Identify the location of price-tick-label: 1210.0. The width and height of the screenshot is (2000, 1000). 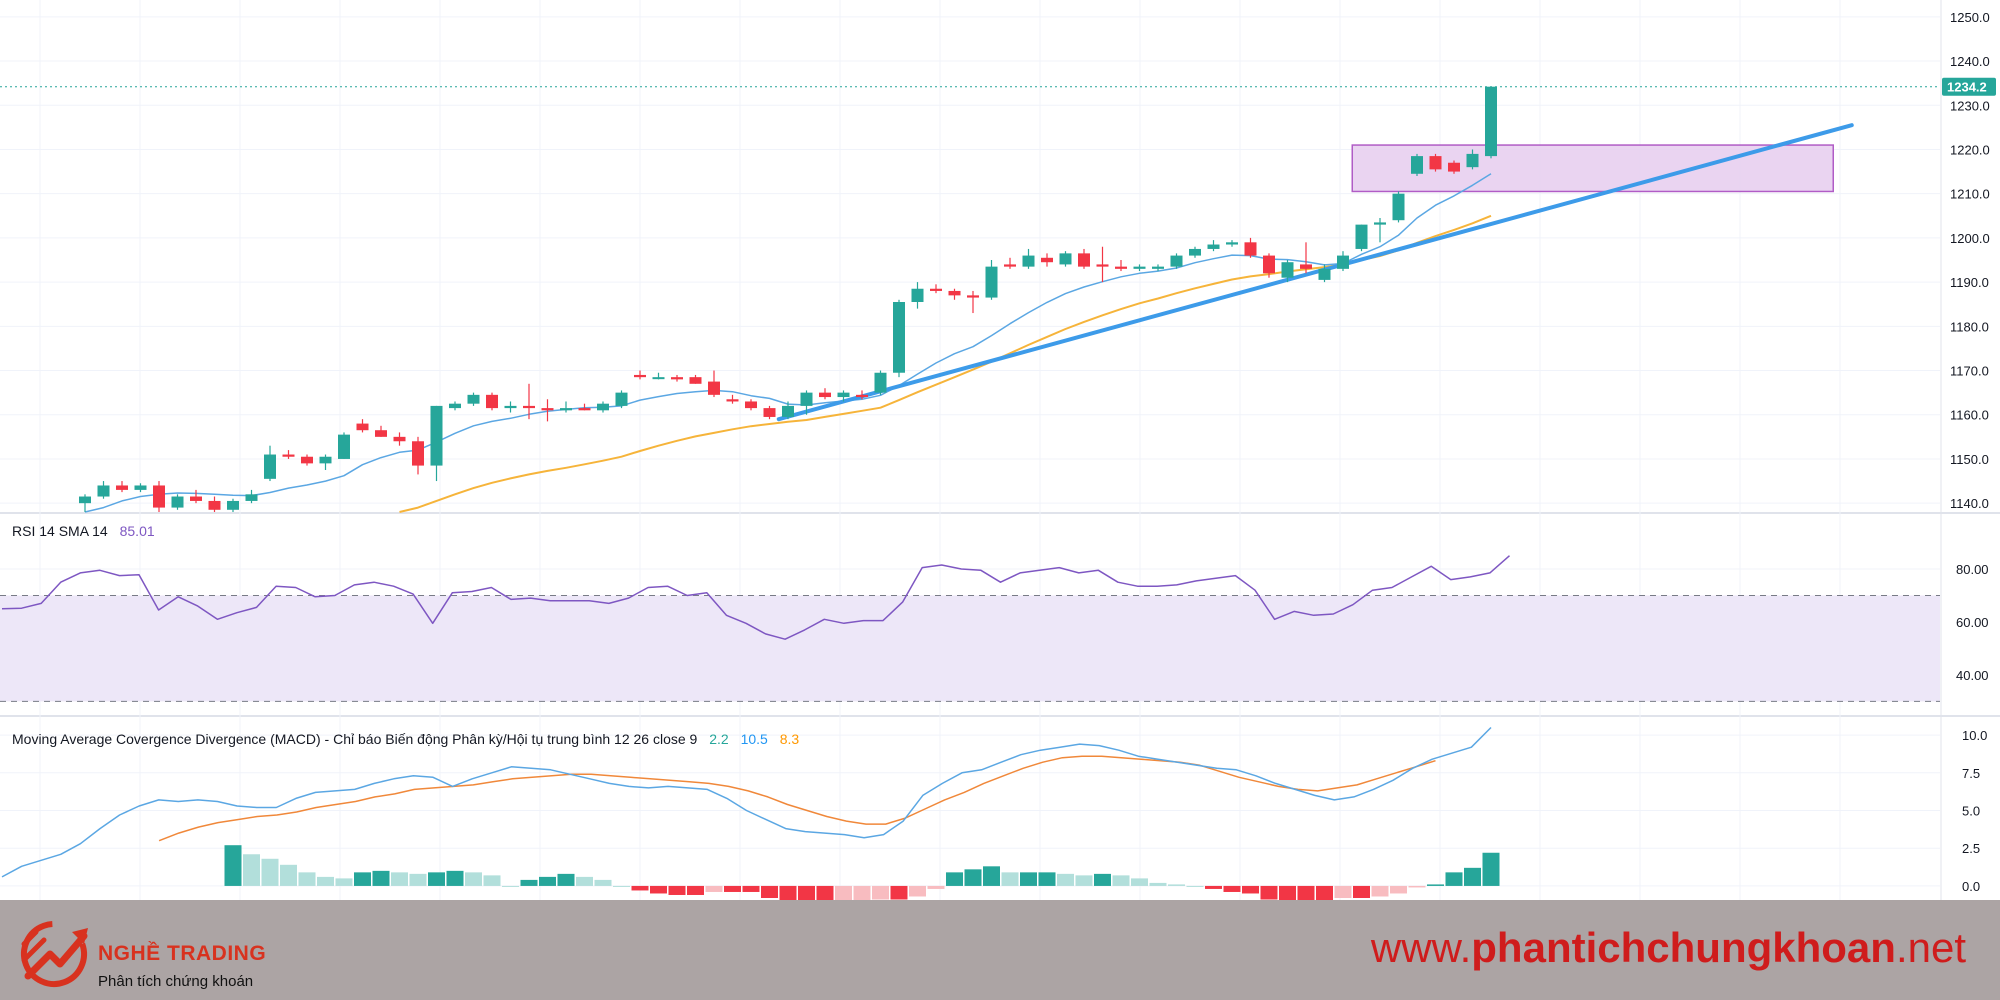
(1970, 194).